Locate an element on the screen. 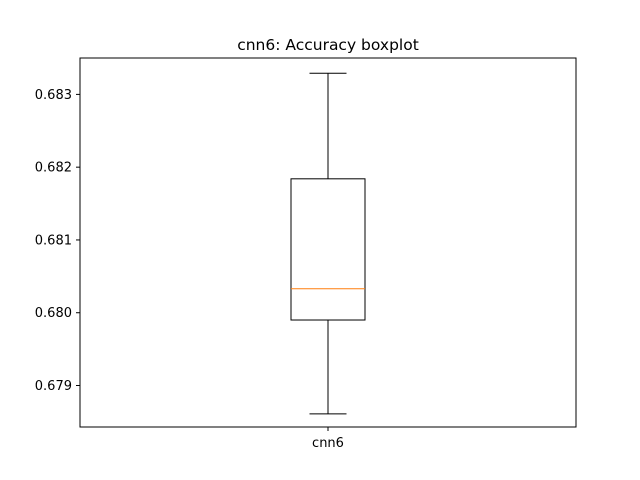 Image resolution: width=640 pixels, height=480 pixels. box-group is located at coordinates (328, 243).